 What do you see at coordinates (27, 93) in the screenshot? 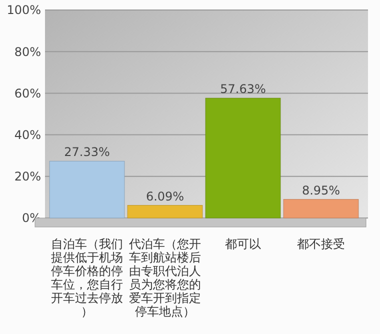
I see `y-tick-label: 60%` at bounding box center [27, 93].